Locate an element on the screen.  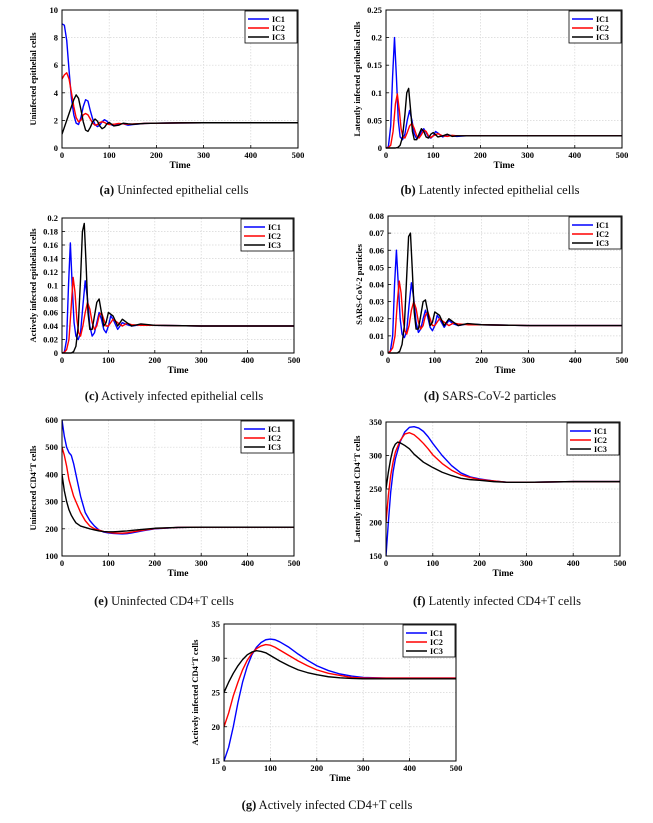
series-line-ic1 is located at coordinates (340, 700).